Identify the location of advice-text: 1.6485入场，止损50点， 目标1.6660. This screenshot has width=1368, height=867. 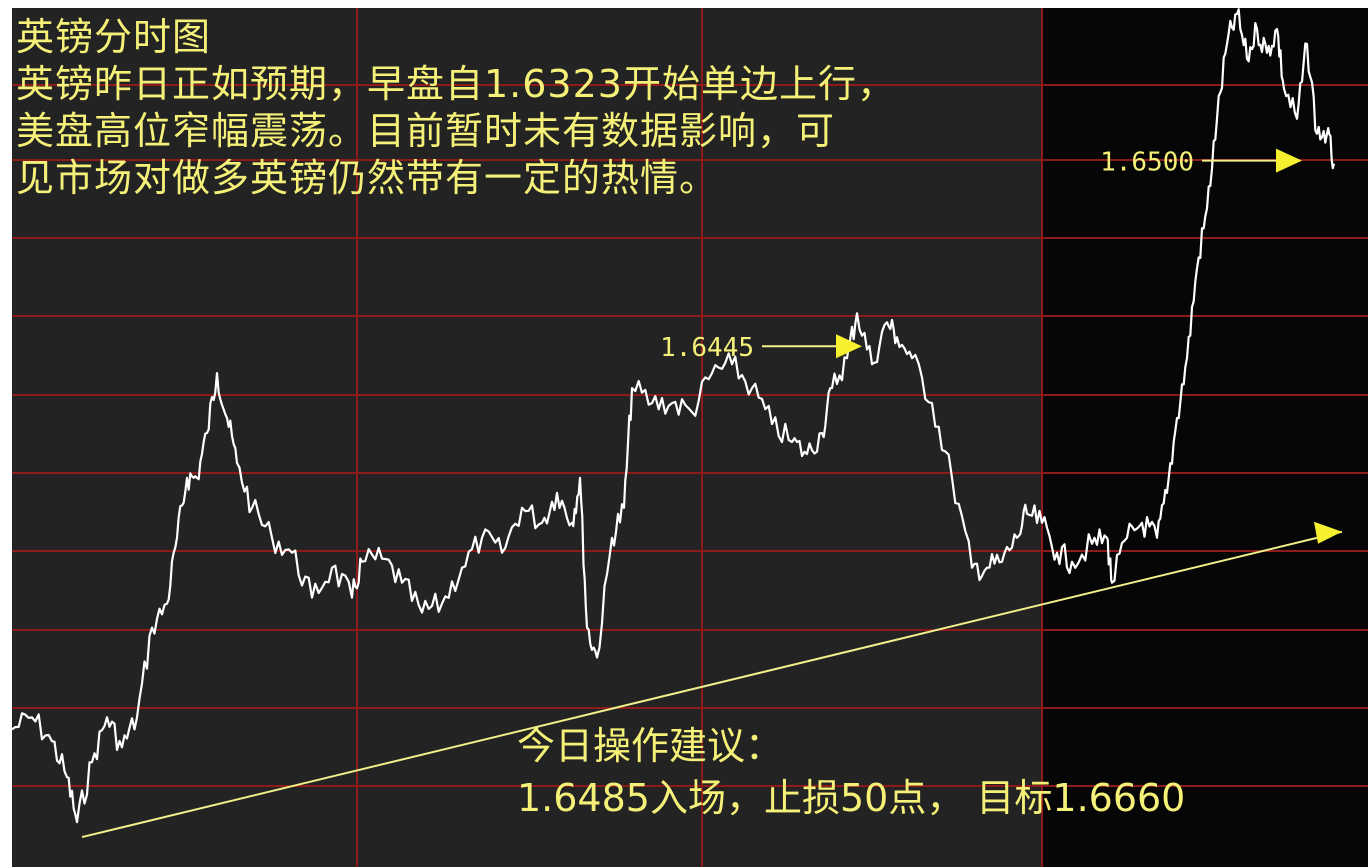
(851, 798).